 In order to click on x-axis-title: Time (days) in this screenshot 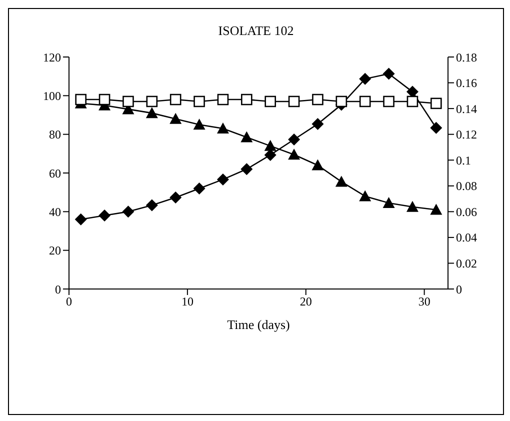, I will do `click(258, 324)`.